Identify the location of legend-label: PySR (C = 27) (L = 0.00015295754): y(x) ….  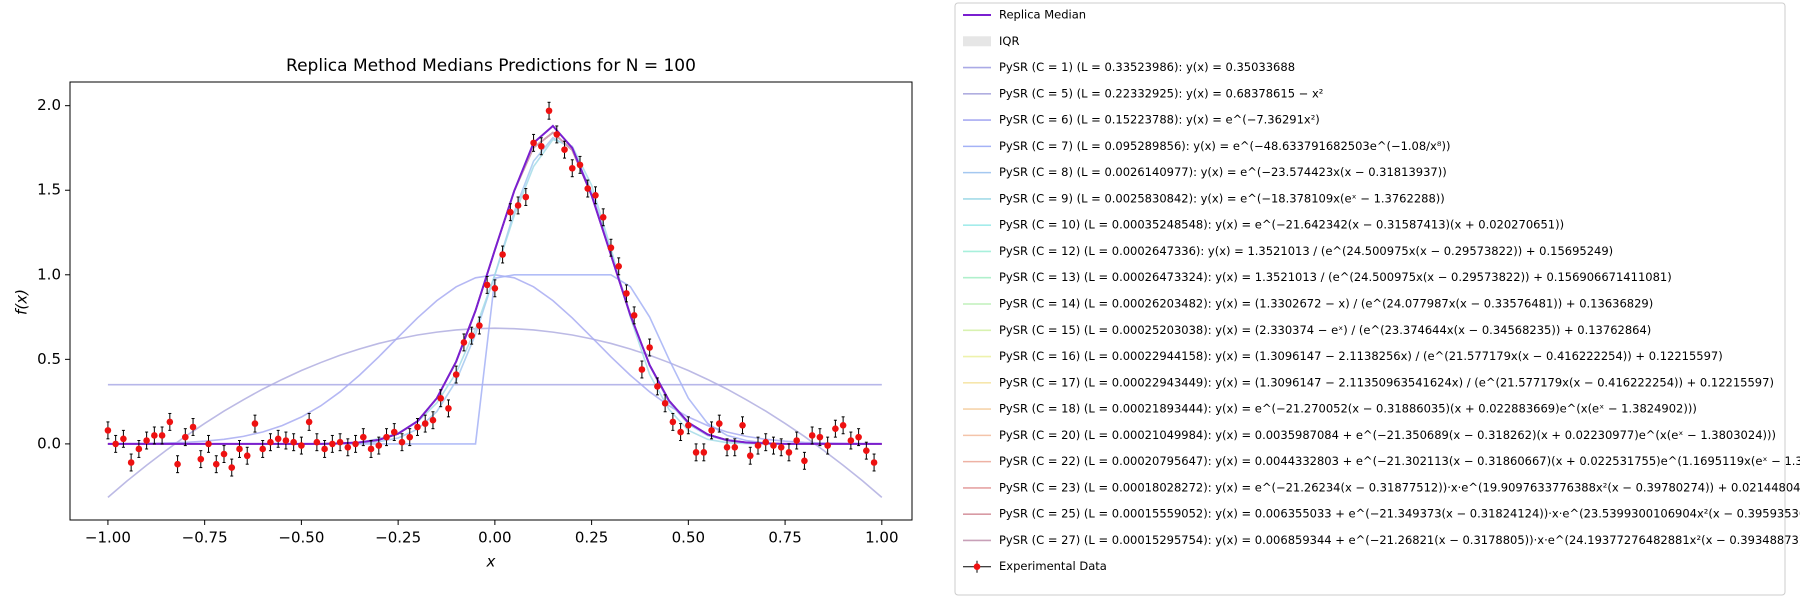
(1399, 540).